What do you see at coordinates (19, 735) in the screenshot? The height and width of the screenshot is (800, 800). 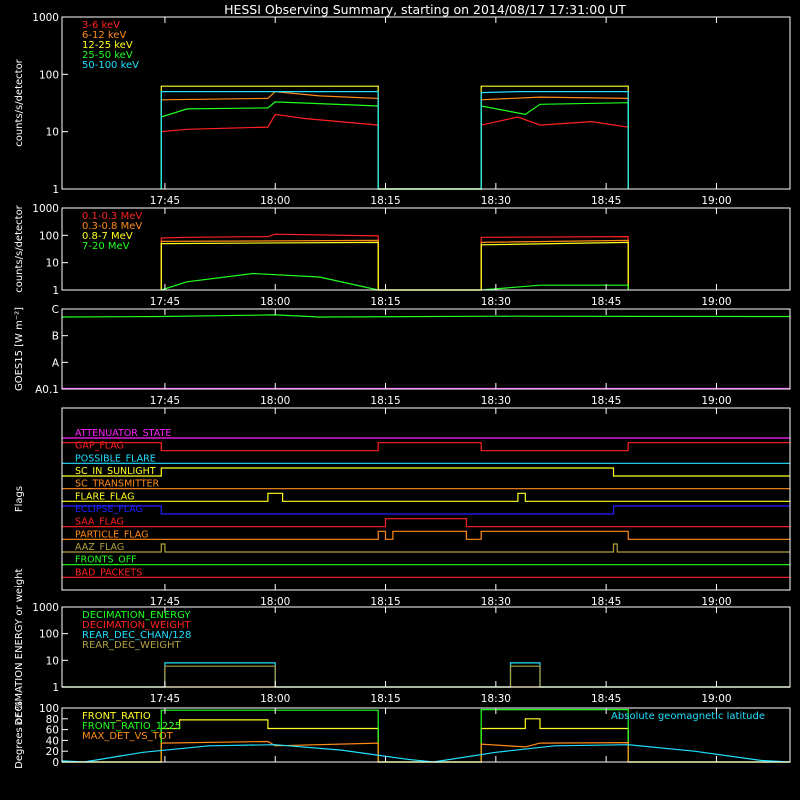 I see `y-axis-label: Degrees or %` at bounding box center [19, 735].